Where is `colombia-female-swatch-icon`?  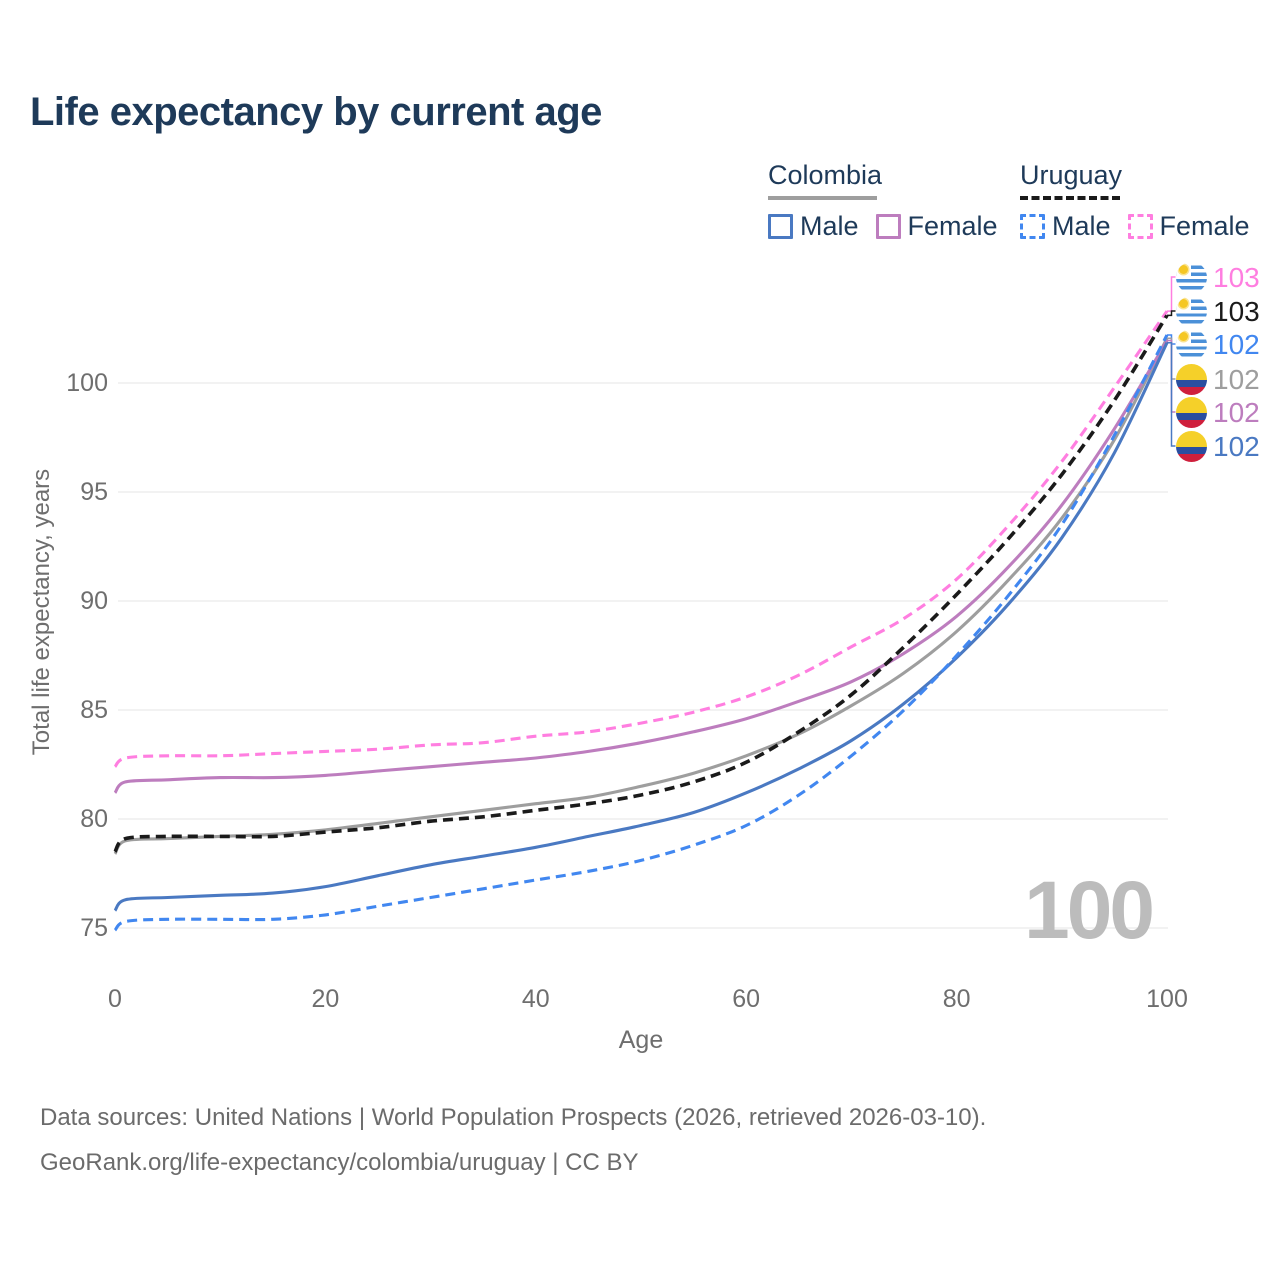
colombia-female-swatch-icon is located at coordinates (888, 226).